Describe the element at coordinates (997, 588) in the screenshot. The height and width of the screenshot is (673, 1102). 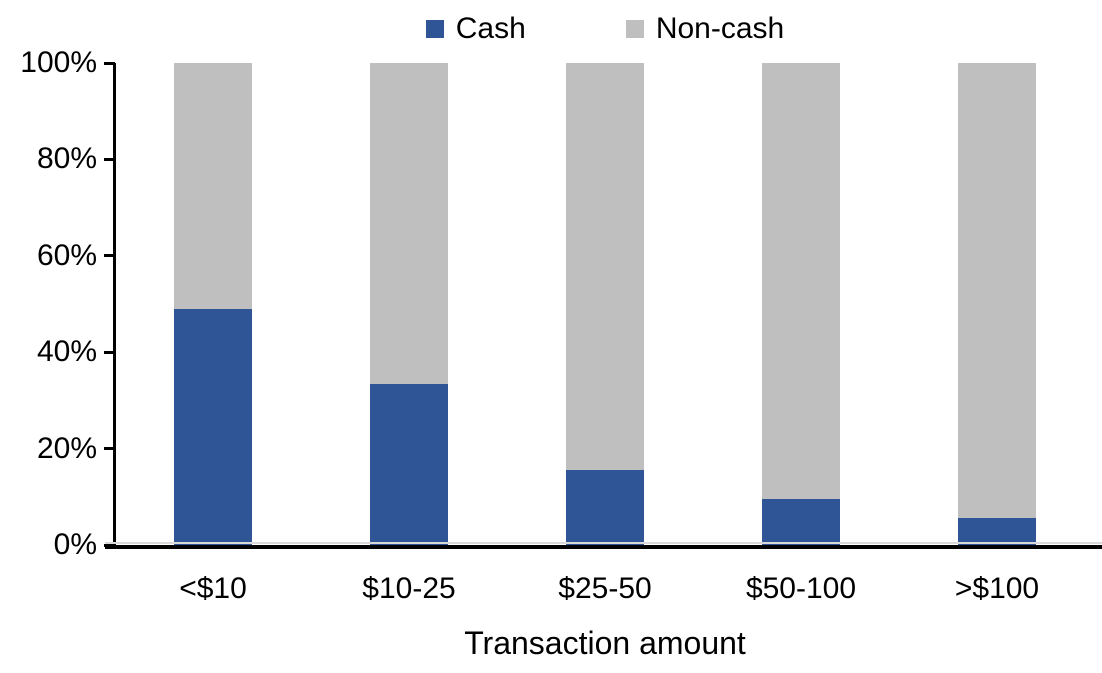
I see `x-axis-tick-label: >$100` at that location.